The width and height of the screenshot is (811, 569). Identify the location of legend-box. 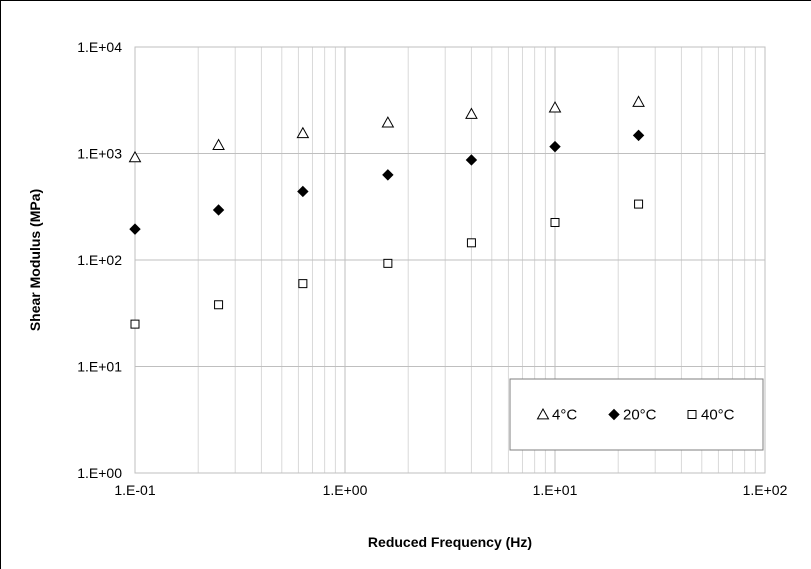
(636, 414).